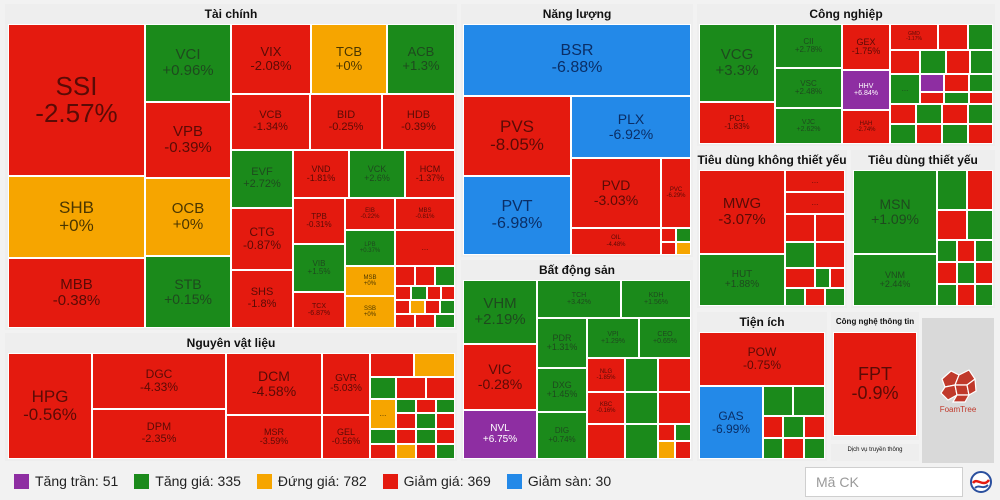  I want to click on tile-VCG: VCG +3.3%, so click(737, 63).